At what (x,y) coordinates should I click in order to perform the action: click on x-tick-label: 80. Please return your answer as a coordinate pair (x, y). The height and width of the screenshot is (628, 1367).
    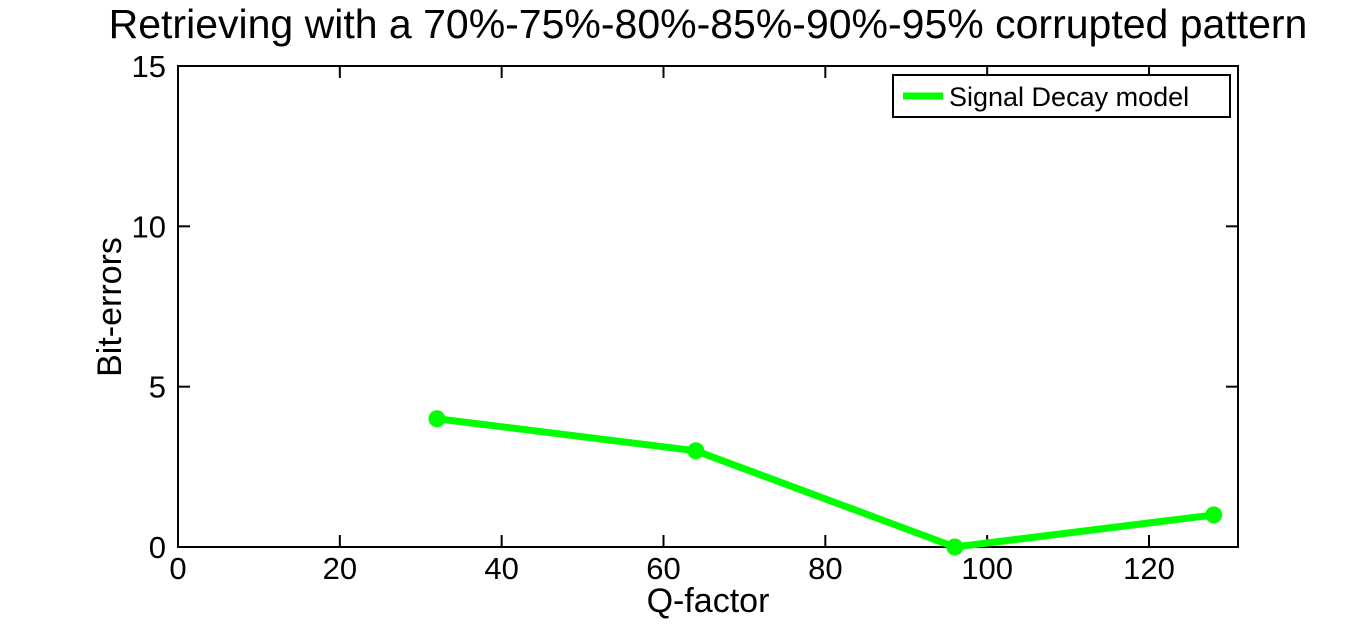
    Looking at the image, I should click on (825, 568).